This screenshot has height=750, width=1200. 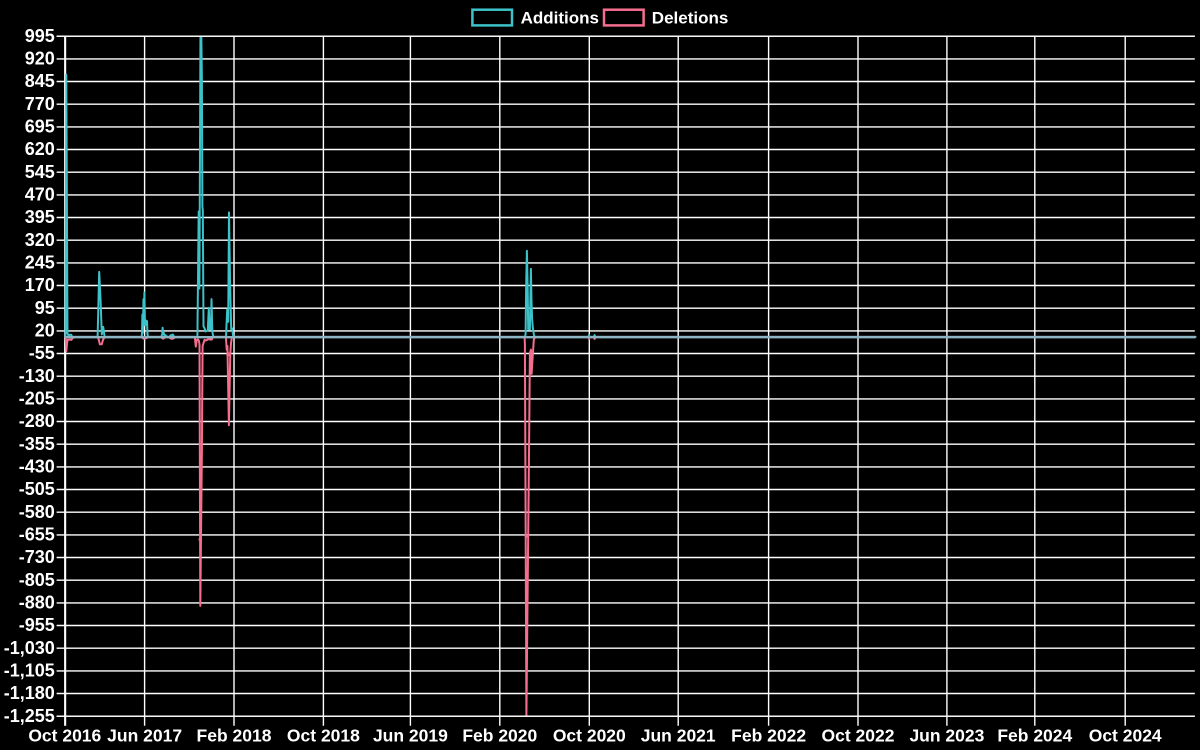 What do you see at coordinates (45, 308) in the screenshot?
I see `svg-text: 95` at bounding box center [45, 308].